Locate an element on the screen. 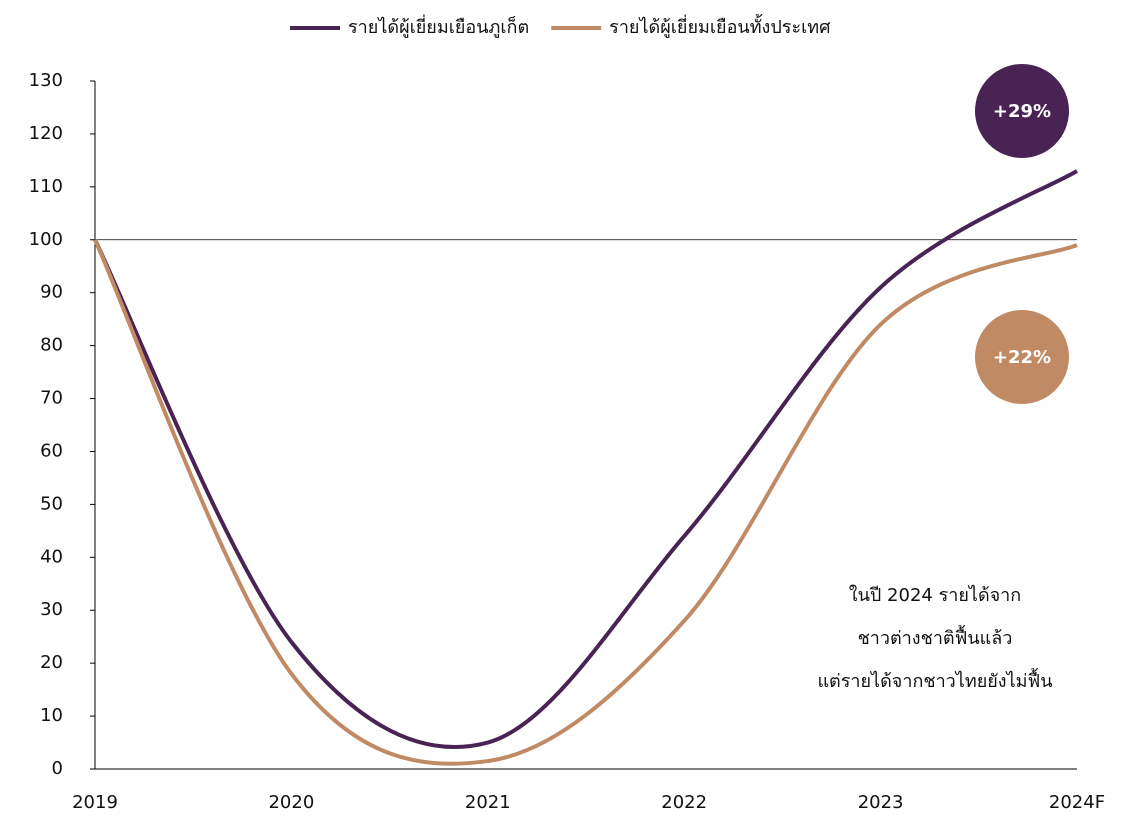 This screenshot has height=820, width=1132. y-tick-label: 130 is located at coordinates (46, 80).